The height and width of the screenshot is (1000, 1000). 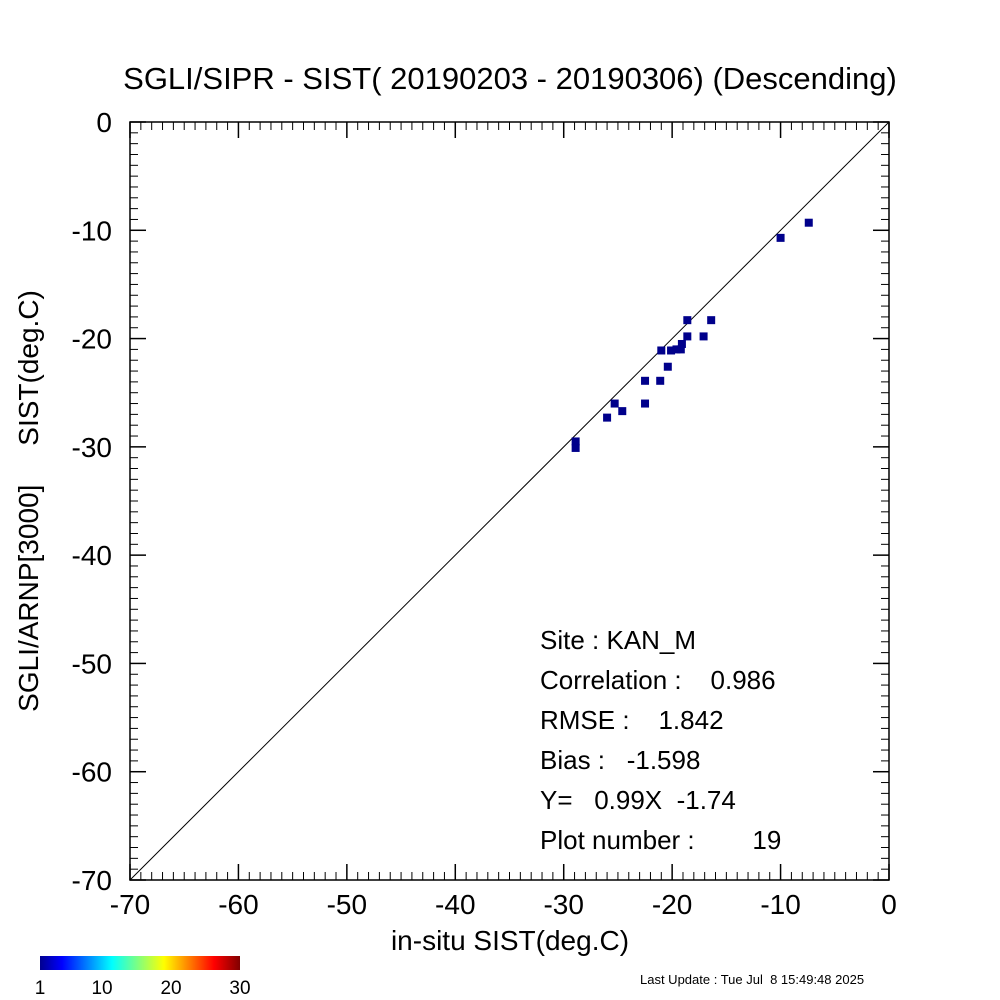 What do you see at coordinates (618, 640) in the screenshot?
I see `stat-site: Site : KAN_M` at bounding box center [618, 640].